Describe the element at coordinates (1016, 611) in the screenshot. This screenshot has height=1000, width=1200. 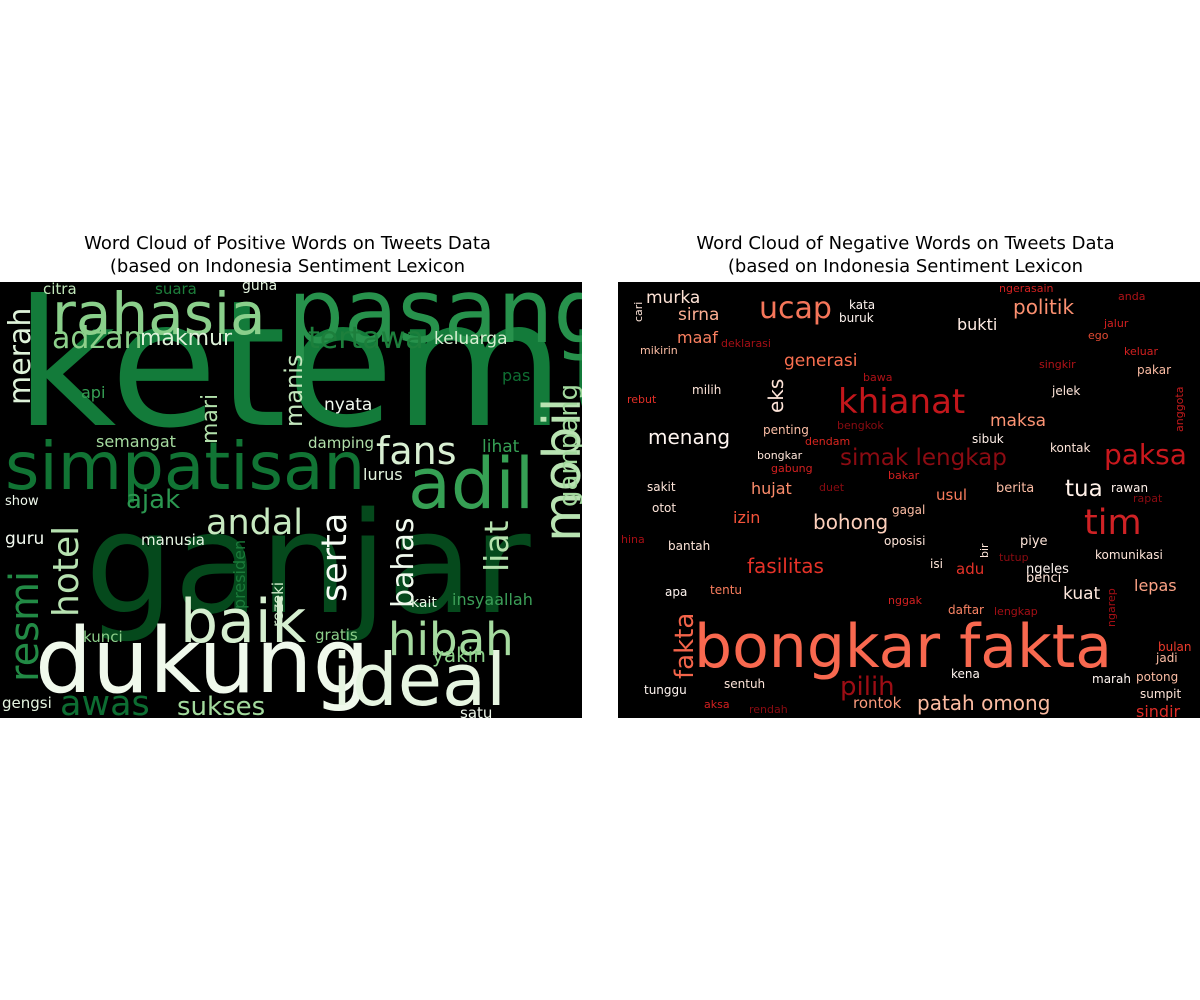
I see `cloud-word-lengkap: lengkap` at that location.